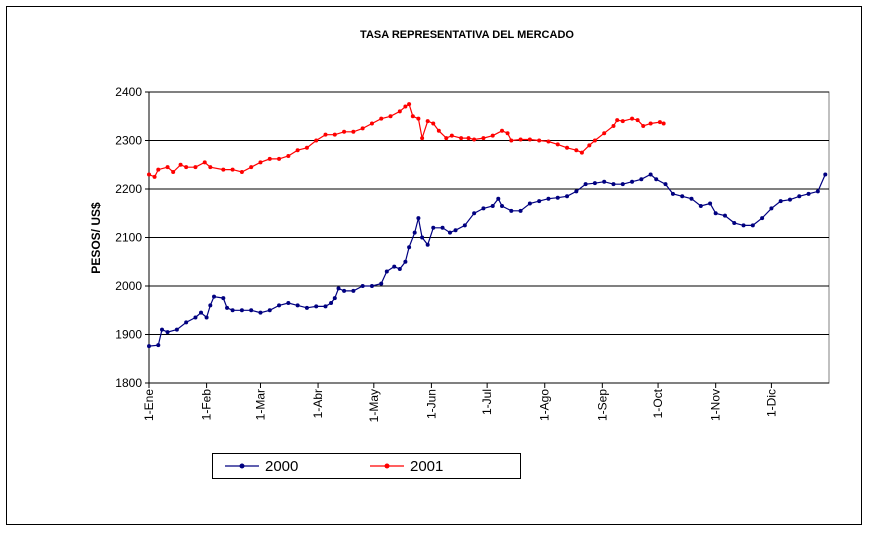 This screenshot has width=869, height=536. Describe the element at coordinates (716, 405) in the screenshot. I see `x-tick-label: 1-Nov` at that location.